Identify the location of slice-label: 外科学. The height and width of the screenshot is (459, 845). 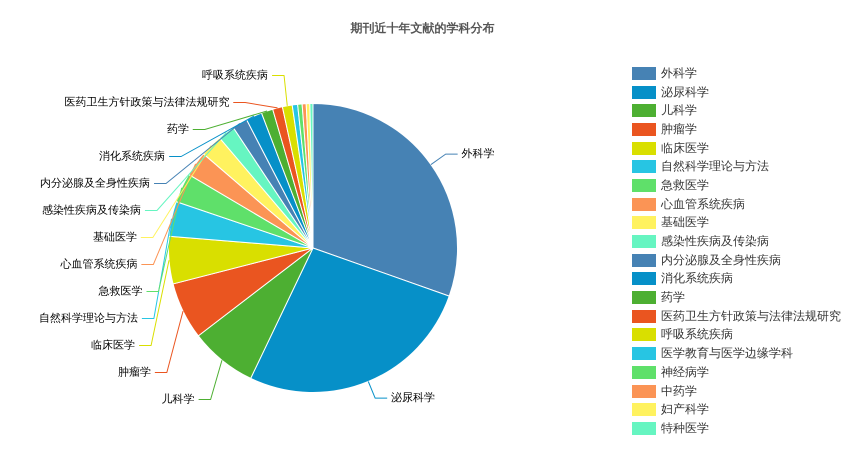
(478, 153).